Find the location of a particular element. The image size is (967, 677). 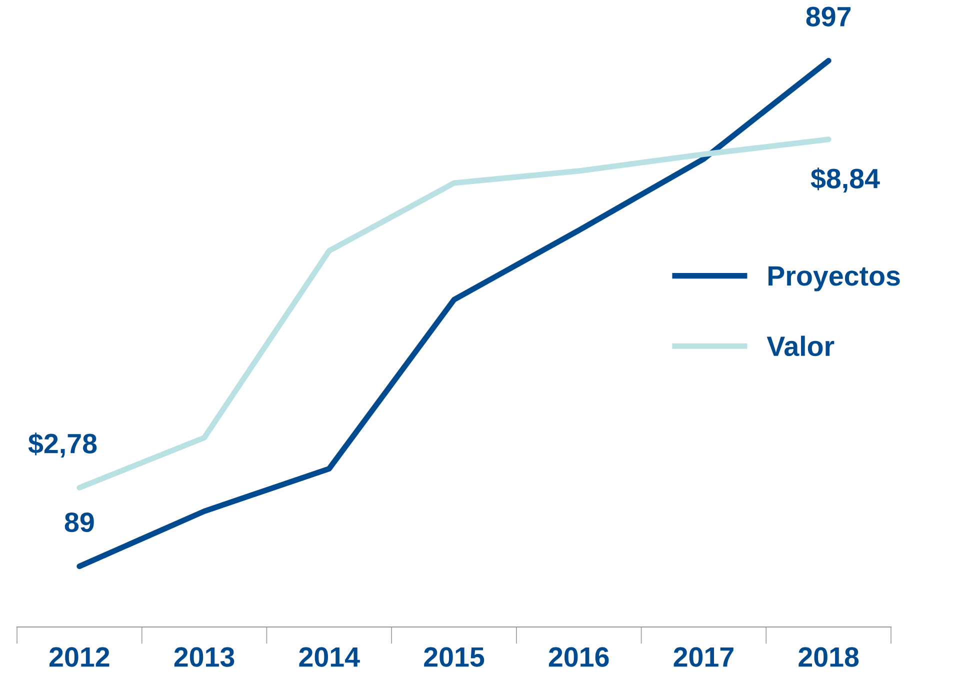

x-tick-label: 2012 is located at coordinates (80, 657).